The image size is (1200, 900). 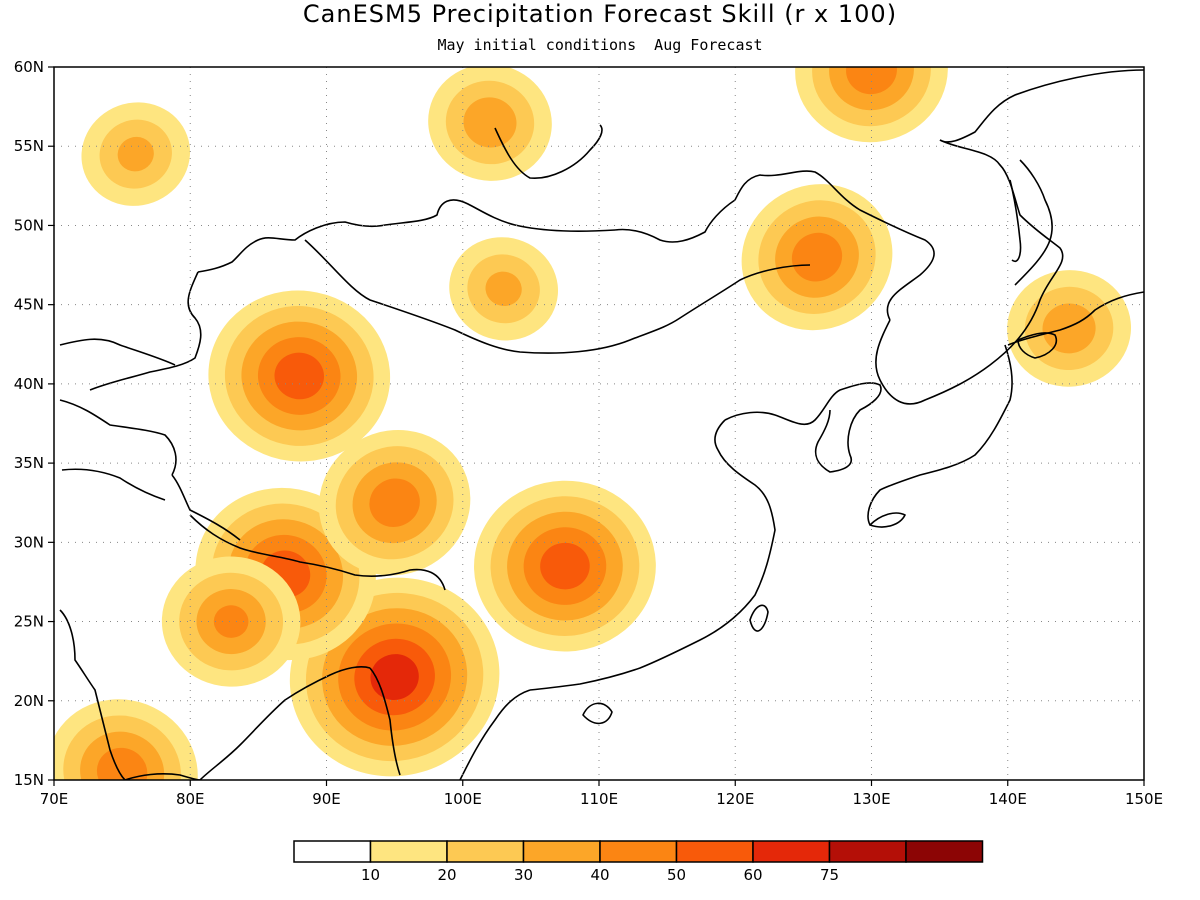 I want to click on color-legend: 10 20 30 40 50 60 75, so click(x=638, y=862).